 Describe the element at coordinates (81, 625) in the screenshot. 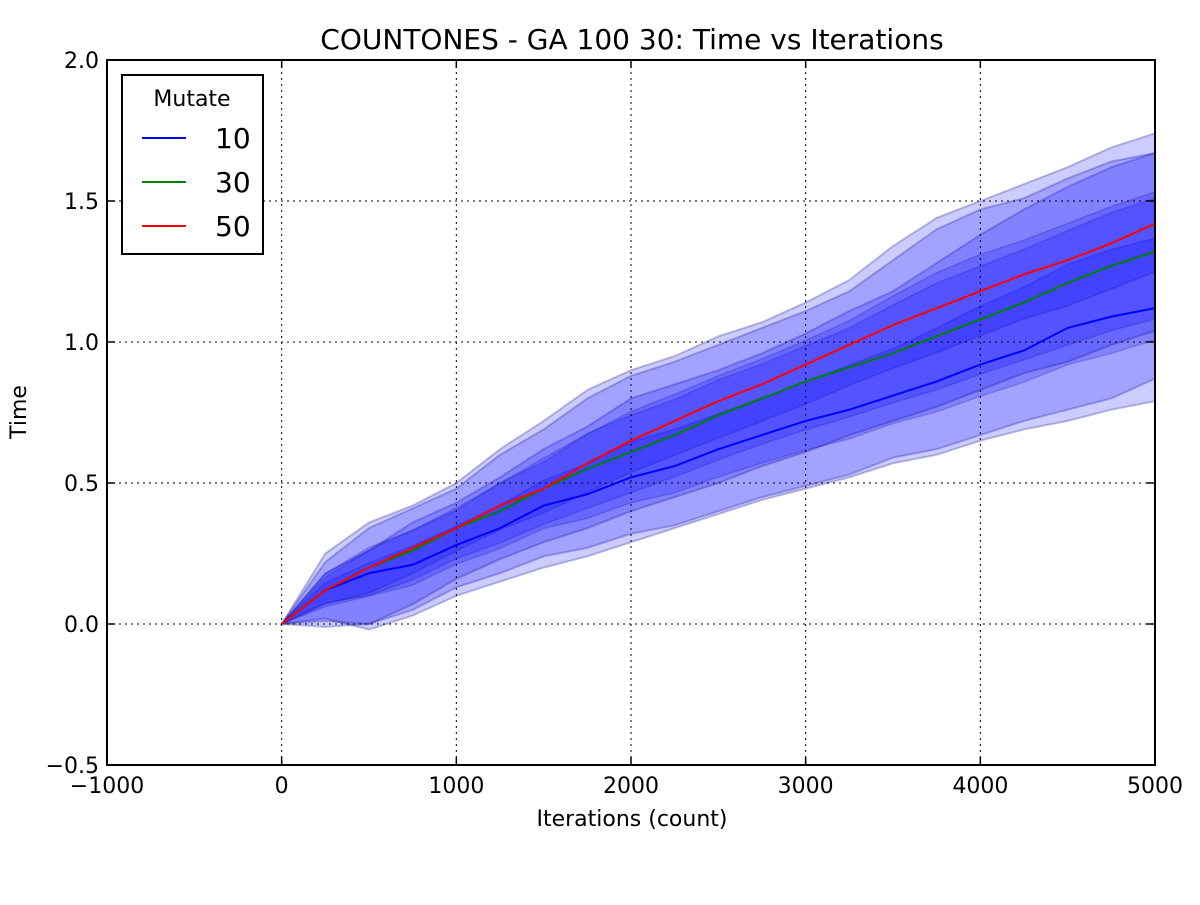

I see `y-tick-label: 0.0` at that location.